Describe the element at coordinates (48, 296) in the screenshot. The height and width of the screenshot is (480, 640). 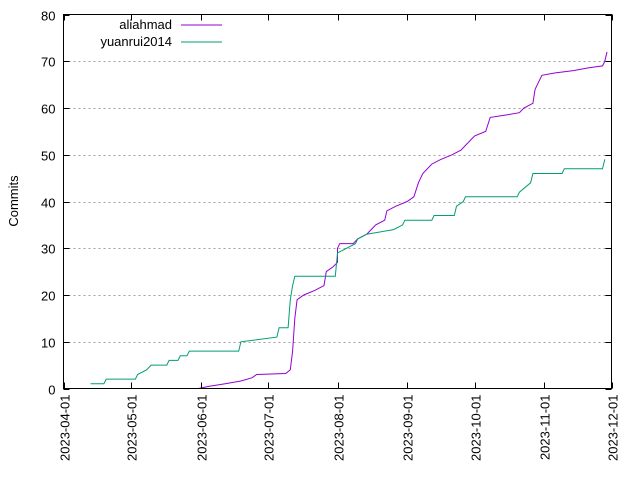
I see `y-tick-label: 20` at that location.